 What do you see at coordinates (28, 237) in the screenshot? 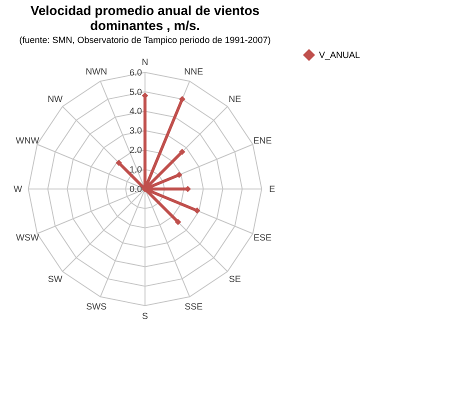
I see `spoke-label: WSW` at bounding box center [28, 237].